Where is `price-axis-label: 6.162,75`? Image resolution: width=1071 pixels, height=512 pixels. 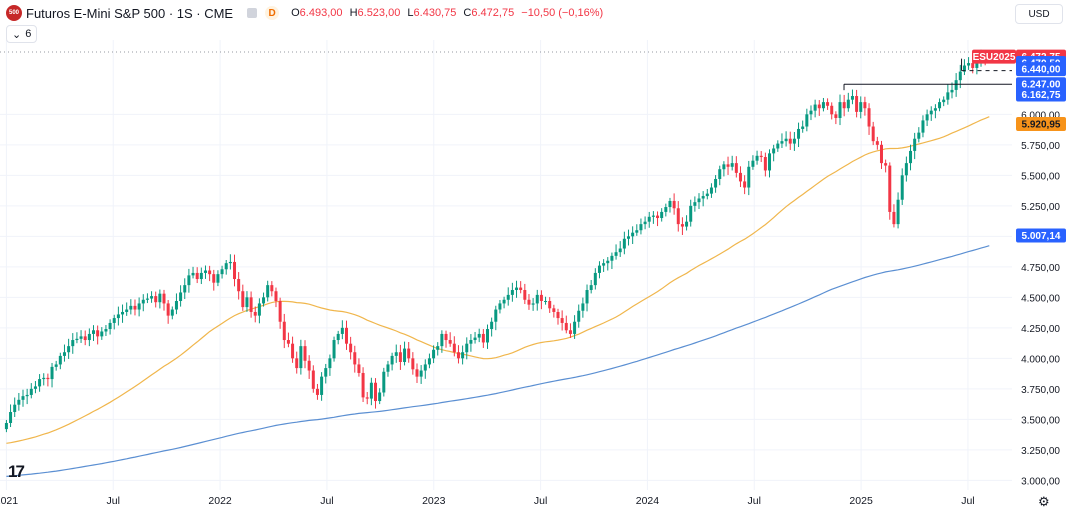
price-axis-label: 6.162,75 is located at coordinates (1041, 94).